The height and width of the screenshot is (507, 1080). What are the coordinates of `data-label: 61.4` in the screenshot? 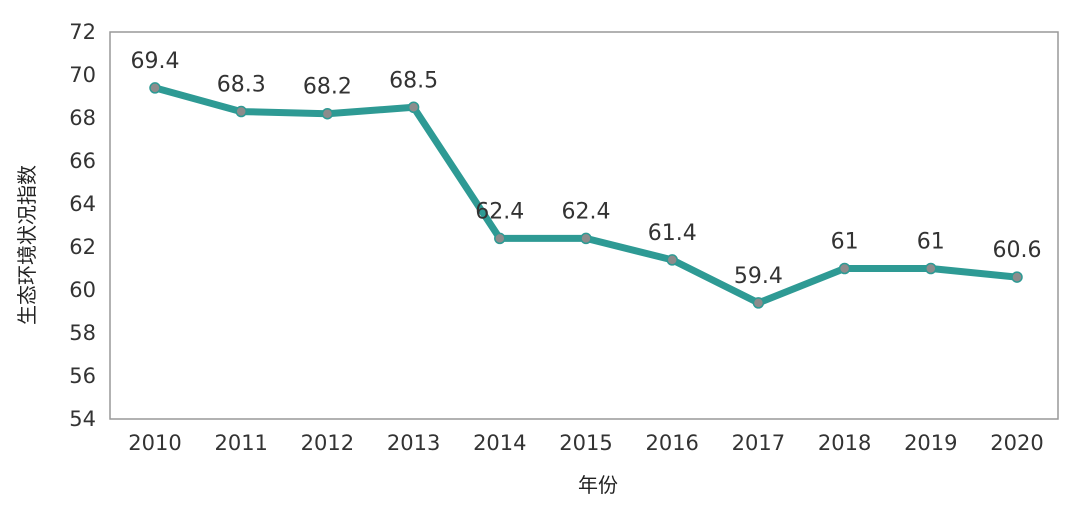 It's located at (672, 233).